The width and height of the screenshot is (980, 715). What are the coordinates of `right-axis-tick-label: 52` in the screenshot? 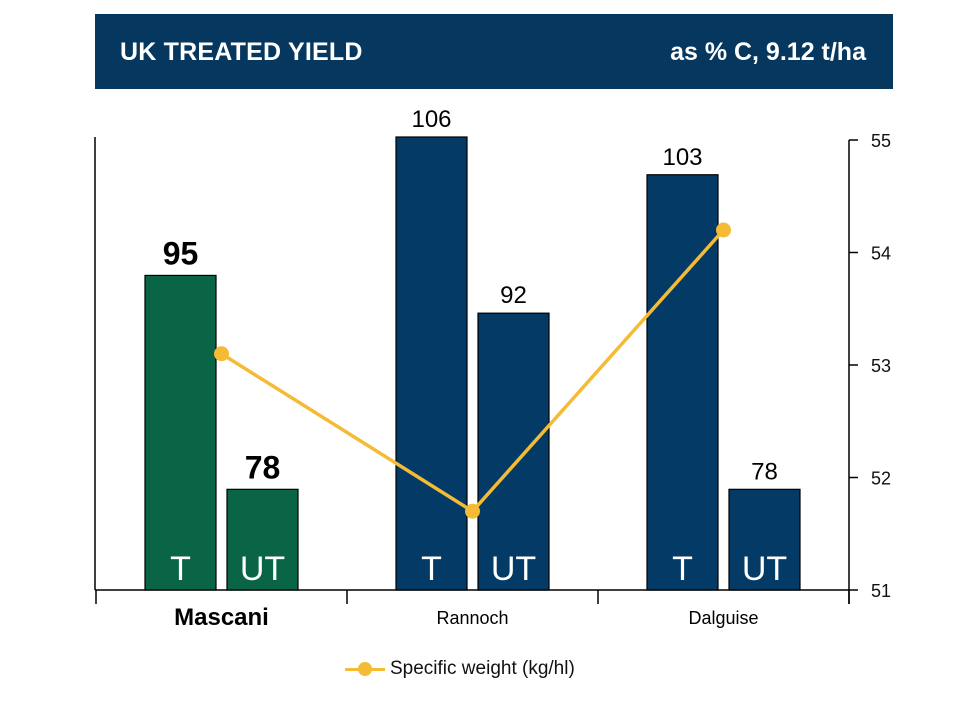 It's located at (881, 479).